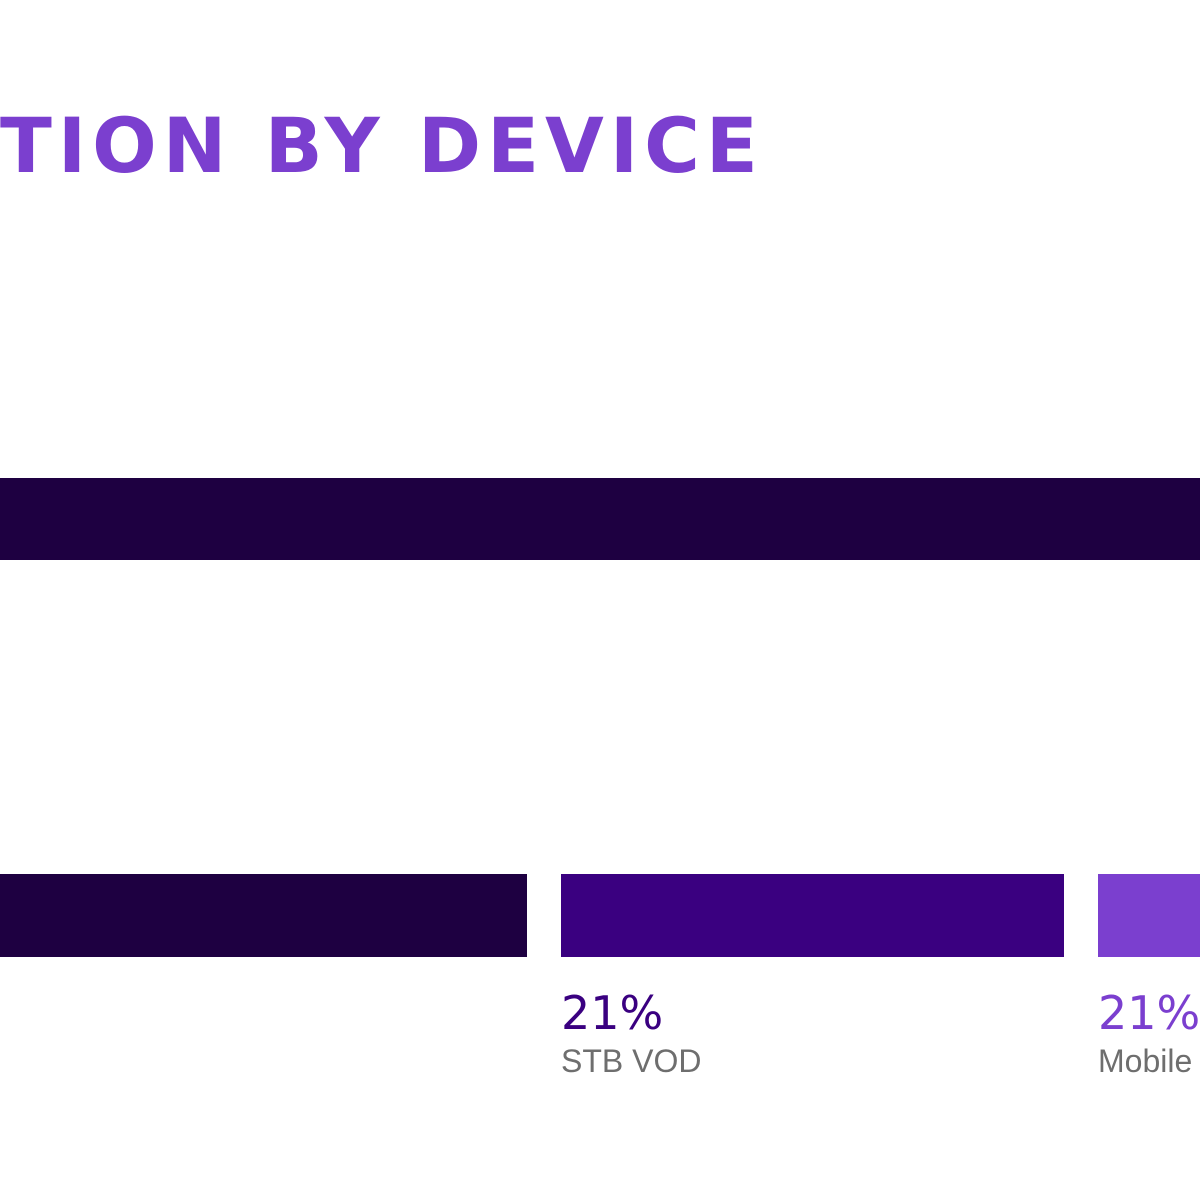  I want to click on stb-vod-percent-label: 21%, so click(612, 1013).